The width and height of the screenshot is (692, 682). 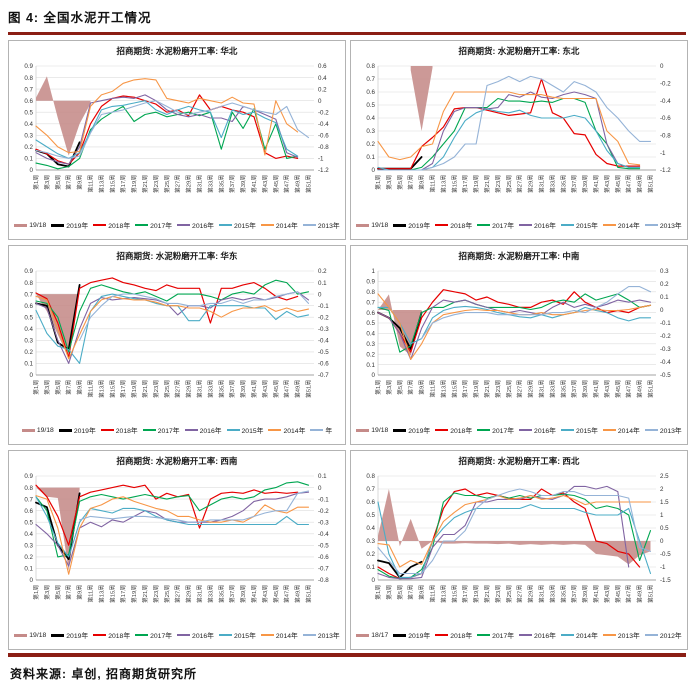 What do you see at coordinates (321, 635) in the screenshot?
I see `legend-item: 2013年` at bounding box center [321, 635].